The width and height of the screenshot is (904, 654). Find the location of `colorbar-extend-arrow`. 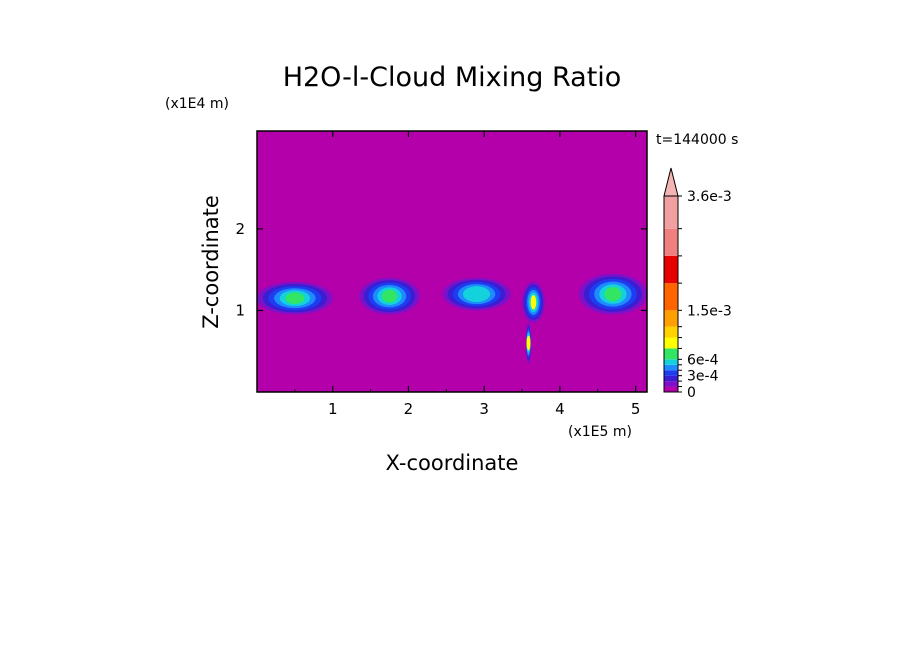

colorbar-extend-arrow is located at coordinates (671, 182).